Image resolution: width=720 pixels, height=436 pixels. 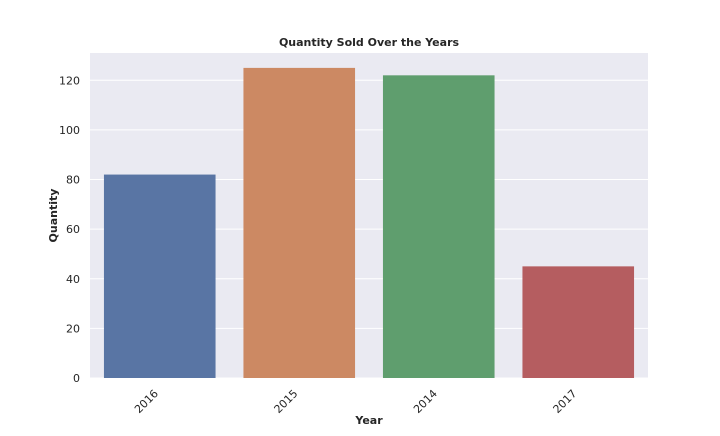 I want to click on x-tick-label: 2015, so click(x=286, y=401).